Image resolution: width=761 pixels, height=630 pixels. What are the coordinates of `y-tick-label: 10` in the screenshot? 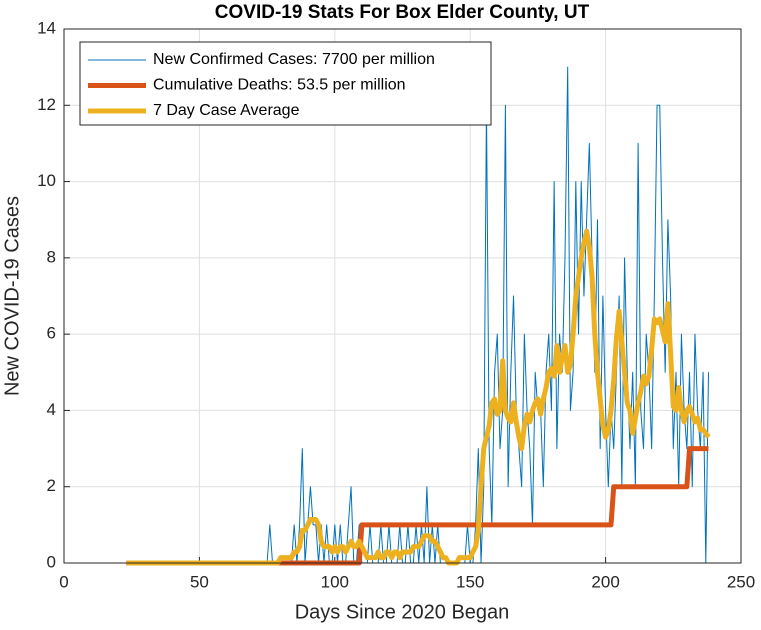 It's located at (46, 180).